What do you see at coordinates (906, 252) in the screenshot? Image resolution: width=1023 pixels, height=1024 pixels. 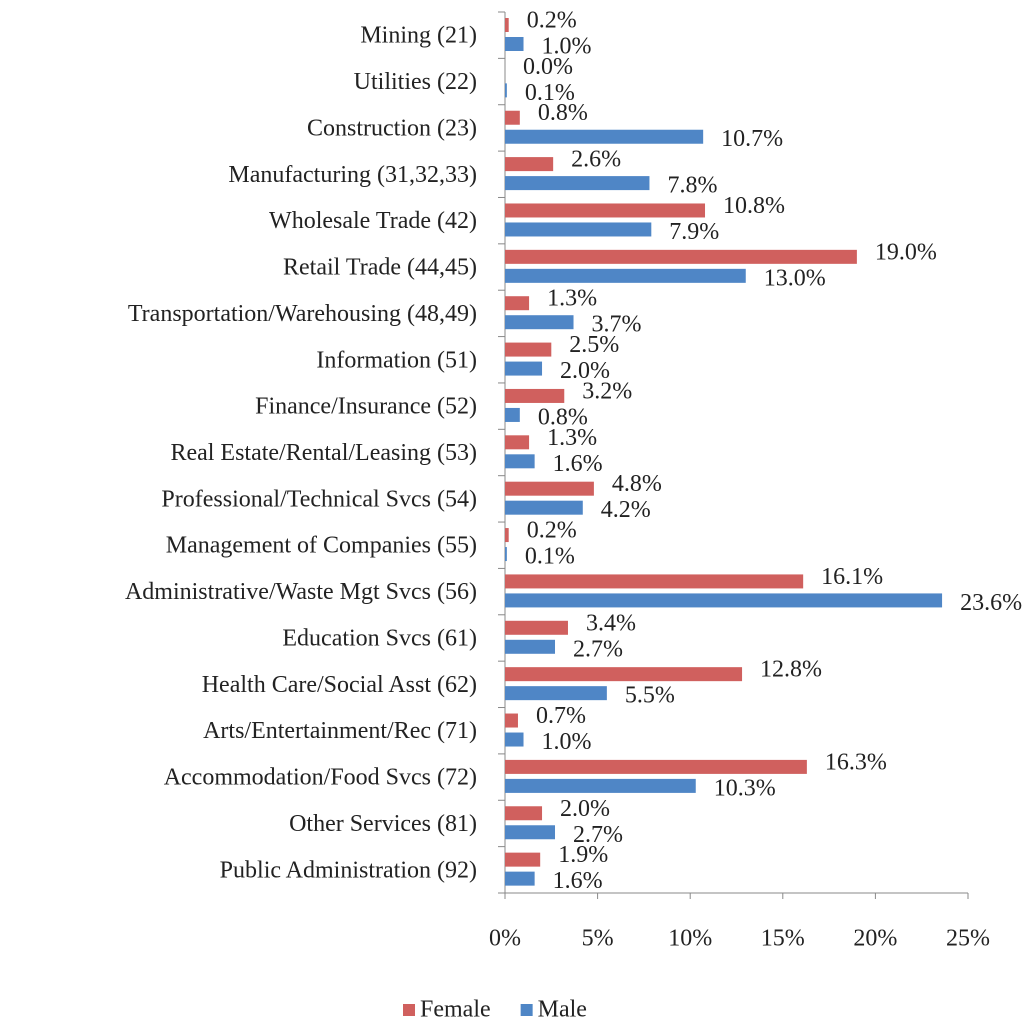 I see `value-label: 19.0%` at bounding box center [906, 252].